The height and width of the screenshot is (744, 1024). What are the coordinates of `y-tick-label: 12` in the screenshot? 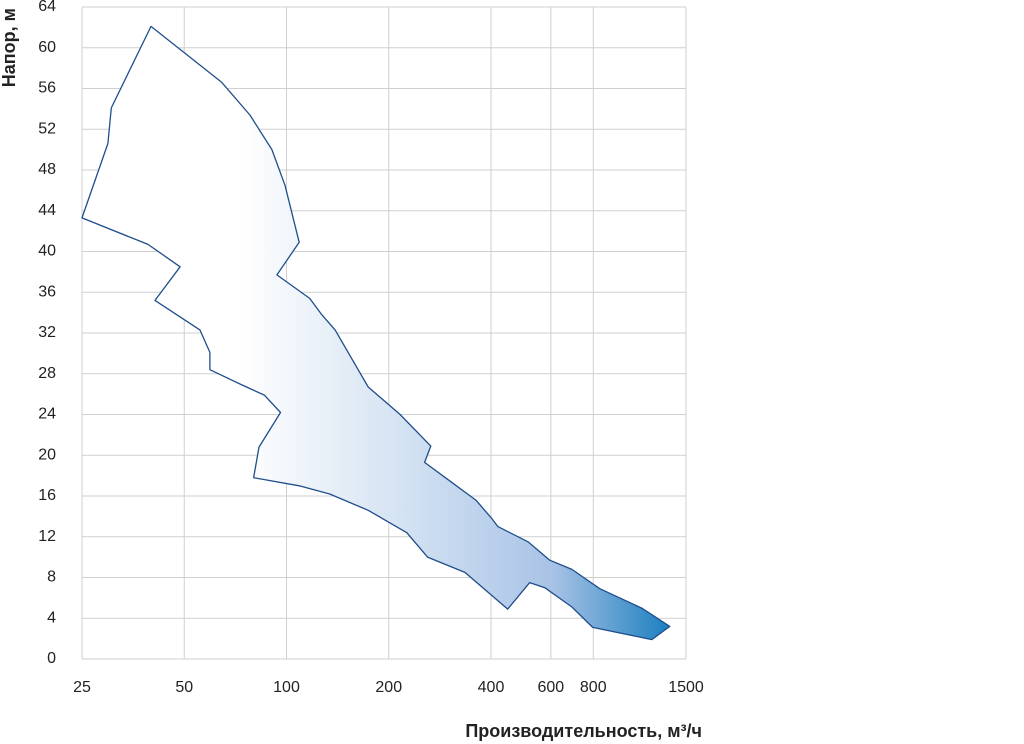 It's located at (47, 536).